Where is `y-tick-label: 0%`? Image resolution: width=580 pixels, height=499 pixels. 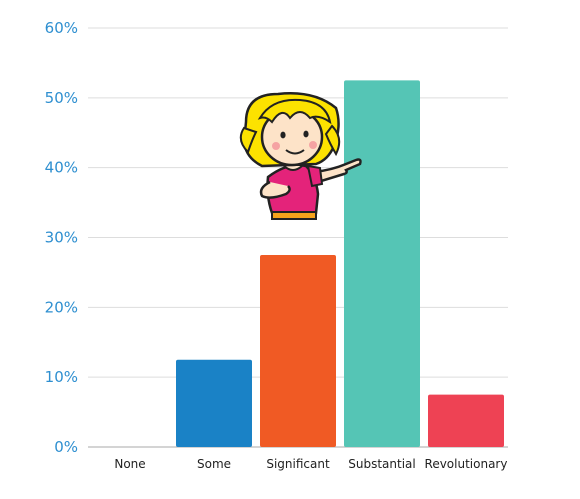
y-tick-label: 0% is located at coordinates (66, 447).